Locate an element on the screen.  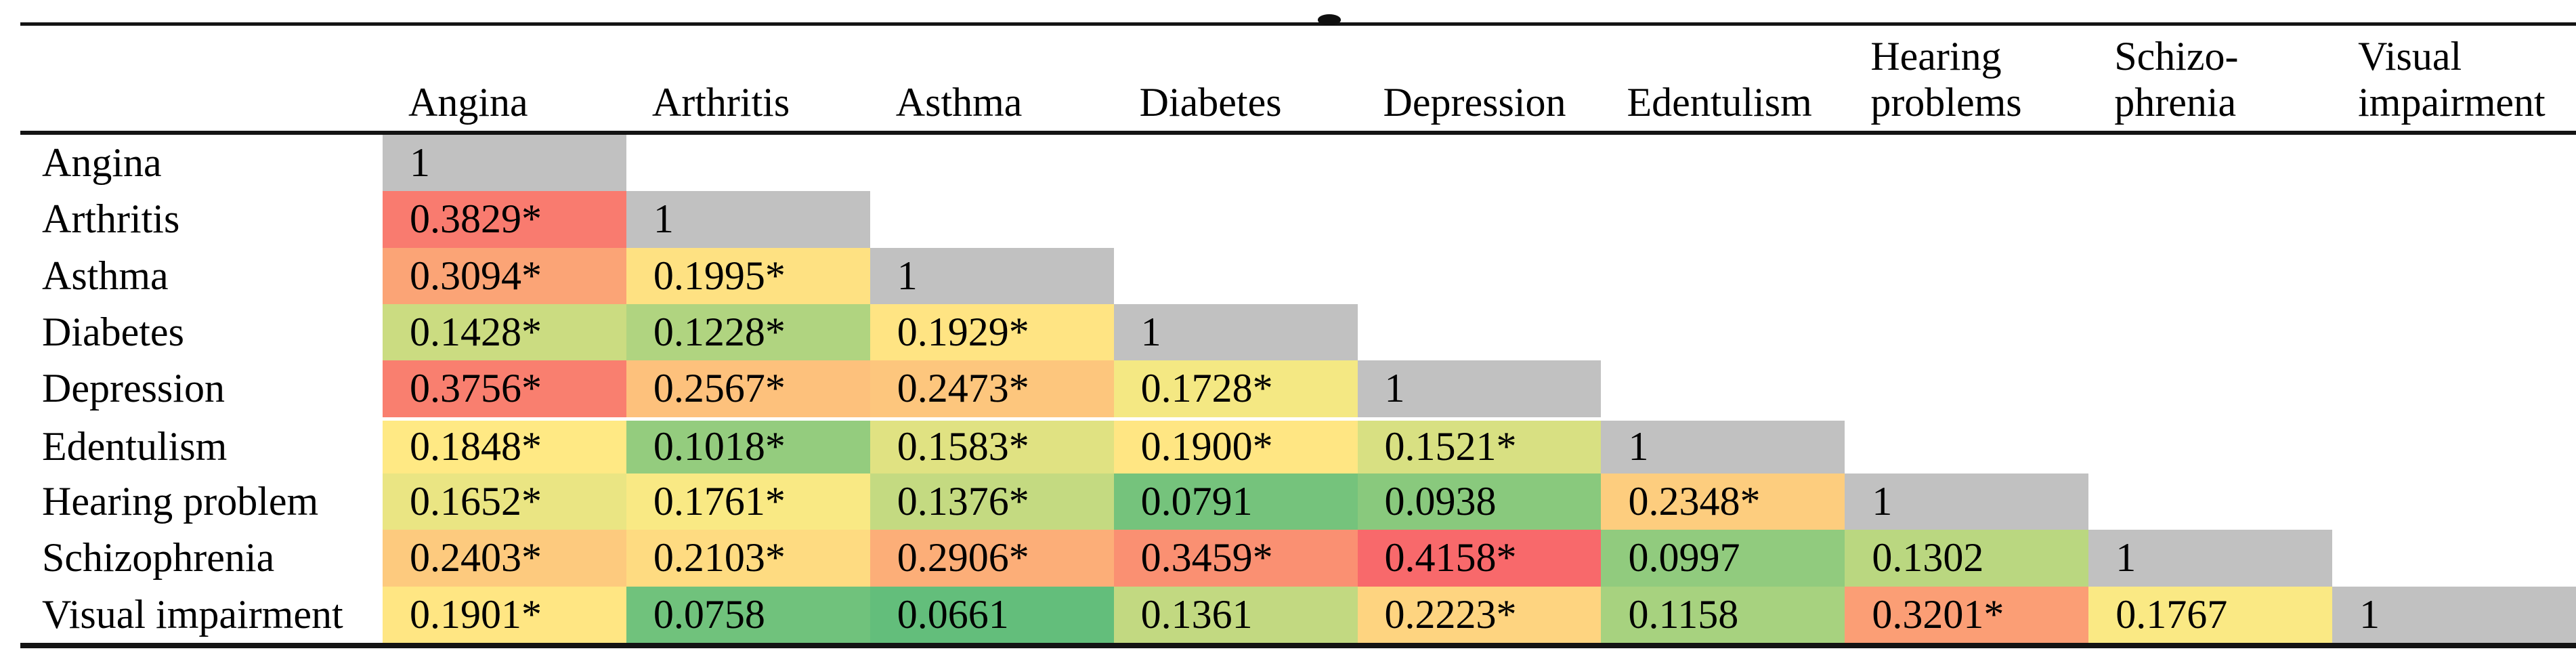
matrix-cell: 0.2348* is located at coordinates (1723, 501).